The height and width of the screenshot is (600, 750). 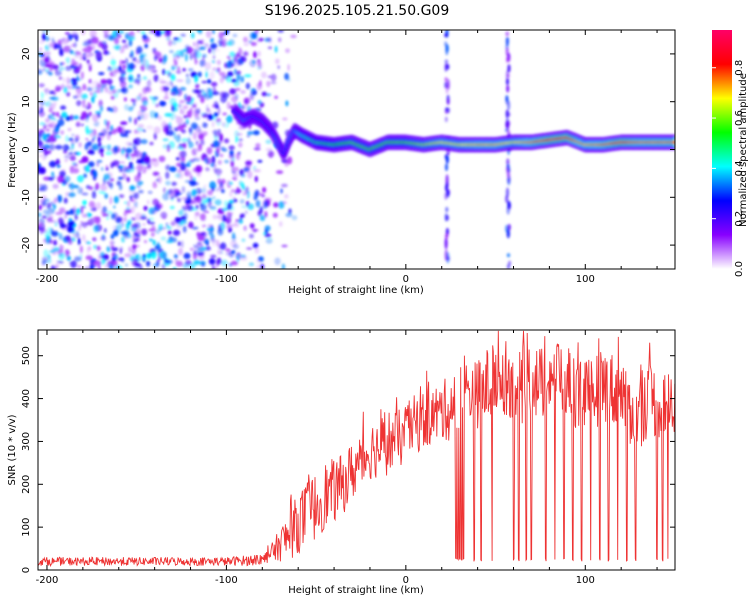 What do you see at coordinates (26, 54) in the screenshot?
I see `y-tick-label: 20` at bounding box center [26, 54].